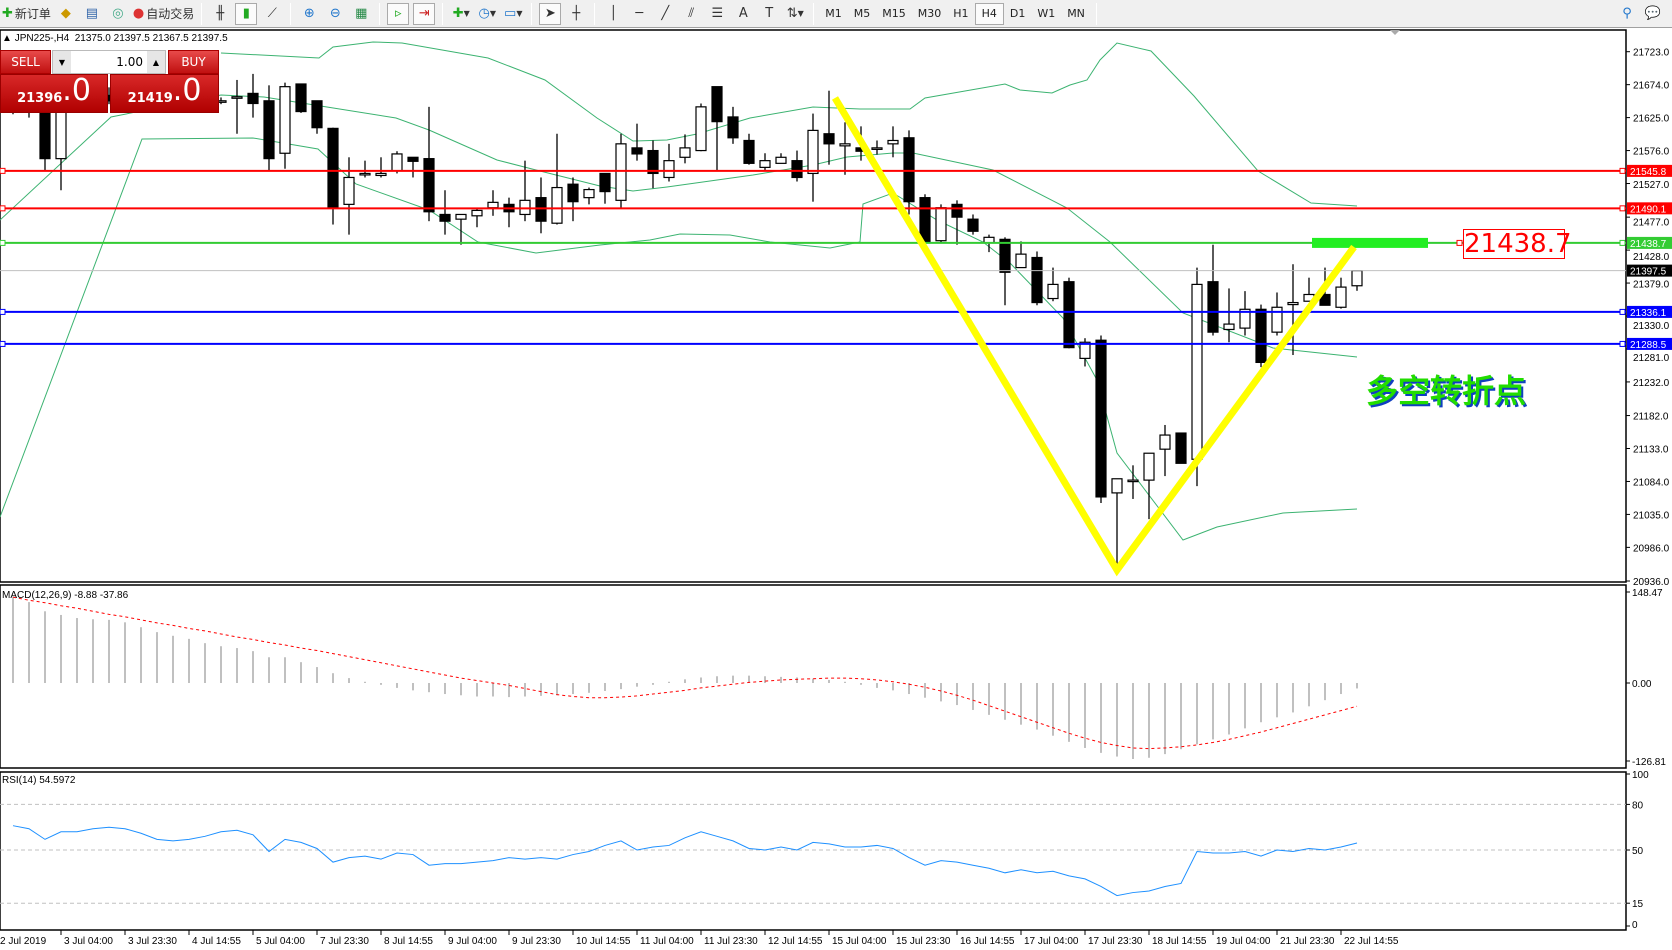 Image resolution: width=1672 pixels, height=950 pixels. Describe the element at coordinates (62, 62) in the screenshot. I see `lots-decrease-button: ▼` at that location.